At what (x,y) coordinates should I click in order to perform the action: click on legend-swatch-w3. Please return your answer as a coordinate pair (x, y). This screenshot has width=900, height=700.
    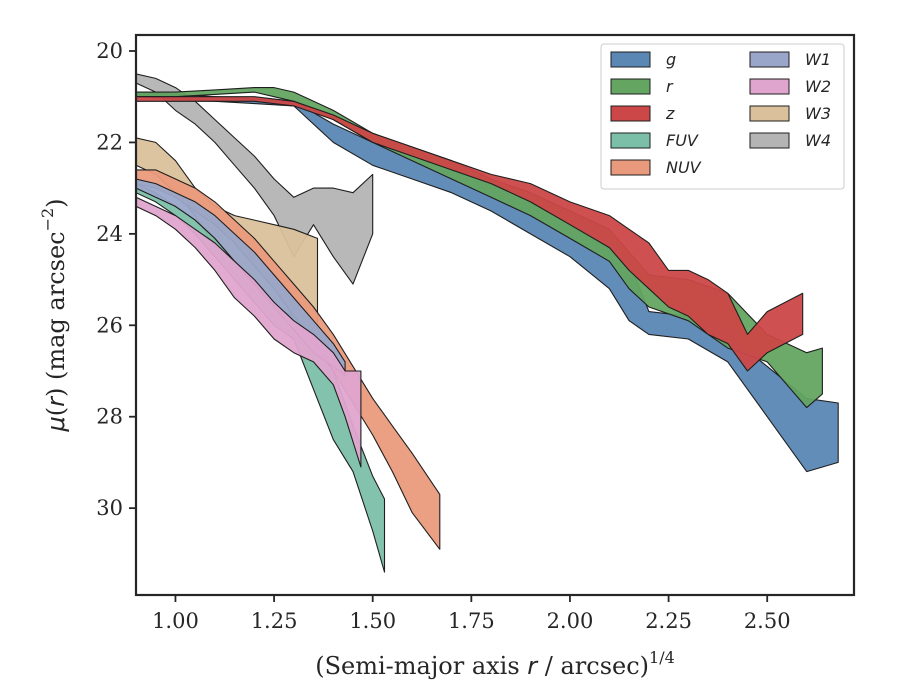
    Looking at the image, I should click on (769, 113).